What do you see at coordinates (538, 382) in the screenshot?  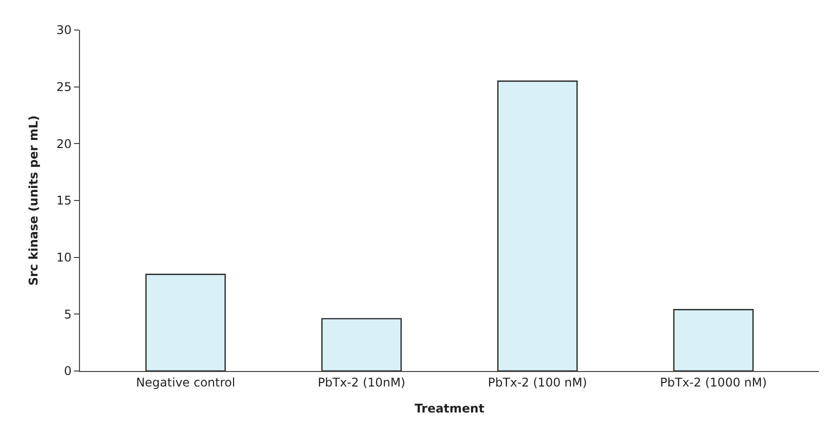 I see `x-tick-label: PbTx-2 (100 nM)` at bounding box center [538, 382].